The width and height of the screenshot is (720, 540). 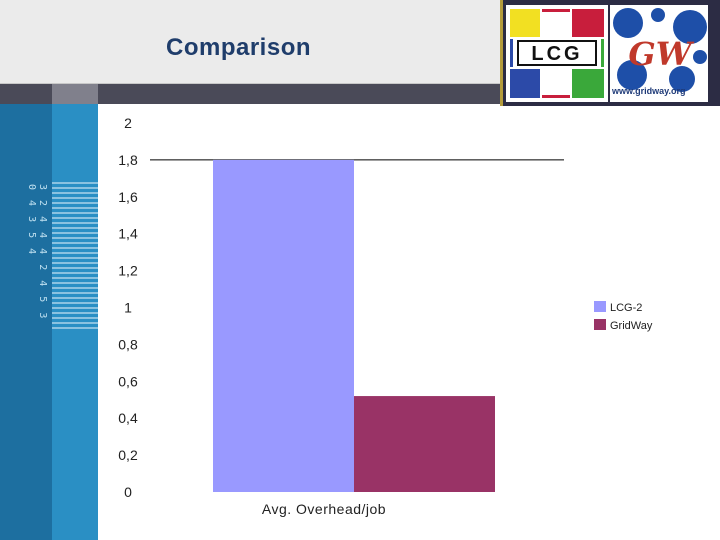 I want to click on y-tick-label: 1,2, so click(x=128, y=271).